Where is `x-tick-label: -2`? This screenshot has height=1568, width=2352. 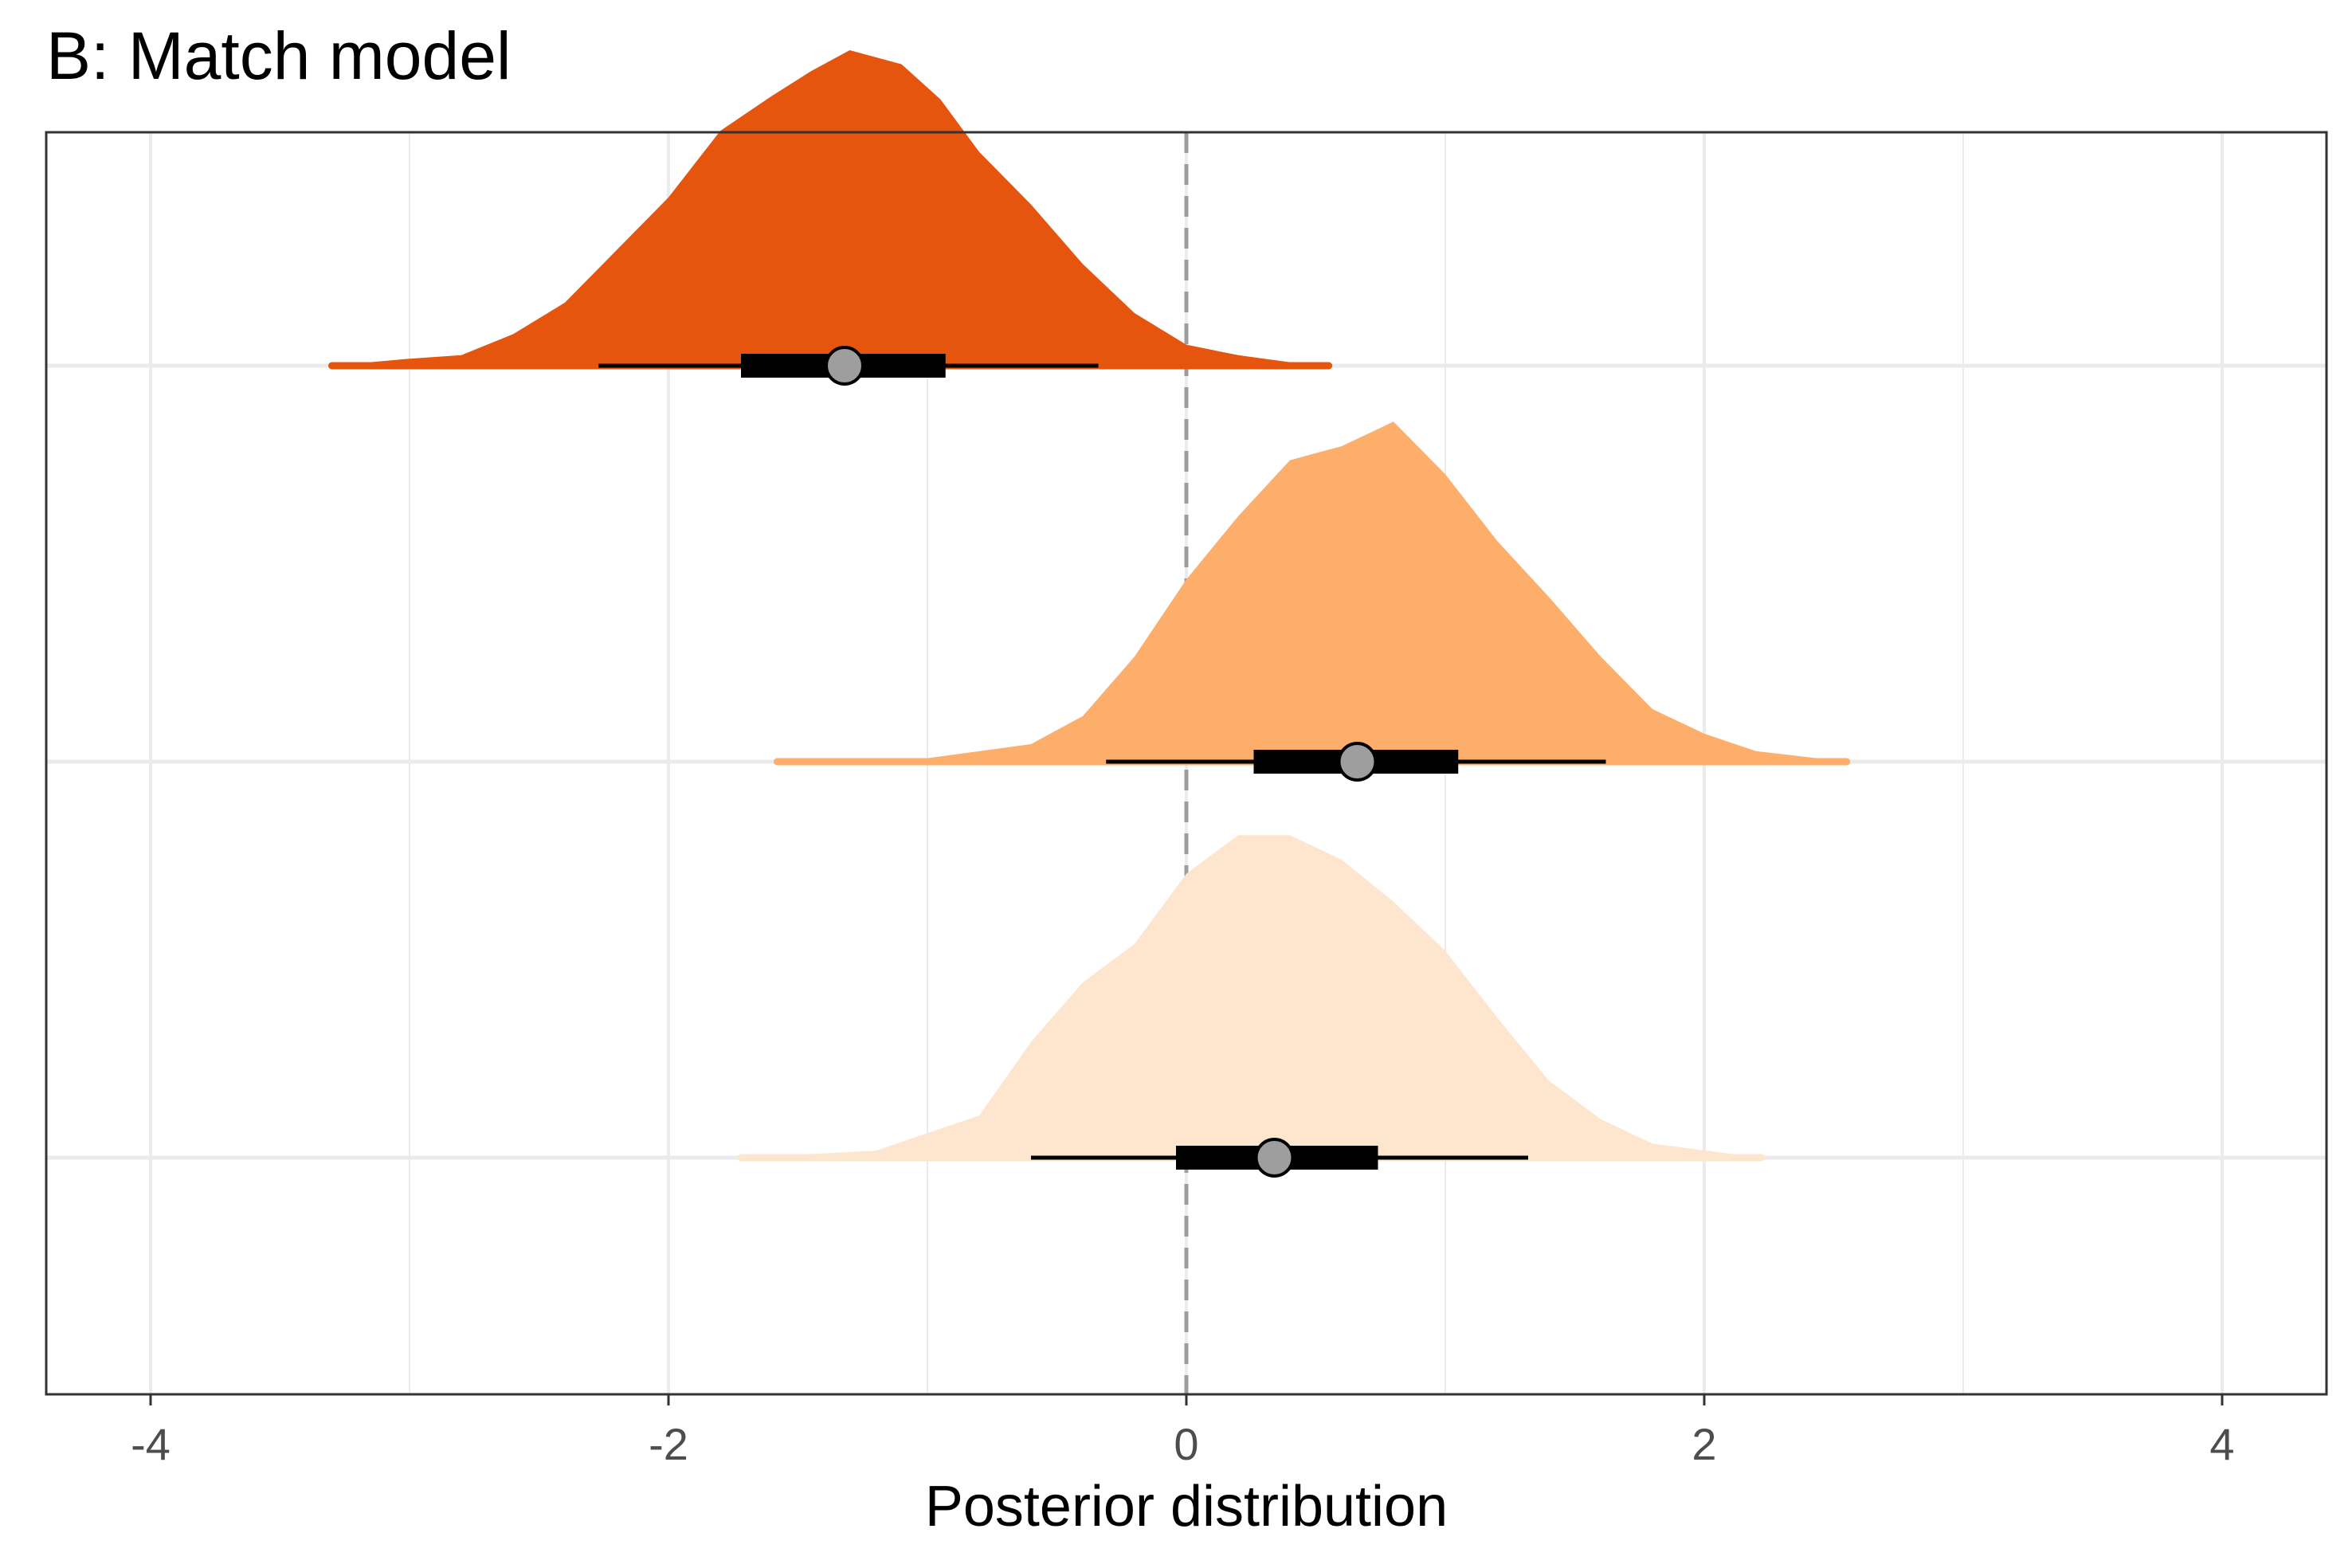 x-tick-label: -2 is located at coordinates (668, 1444).